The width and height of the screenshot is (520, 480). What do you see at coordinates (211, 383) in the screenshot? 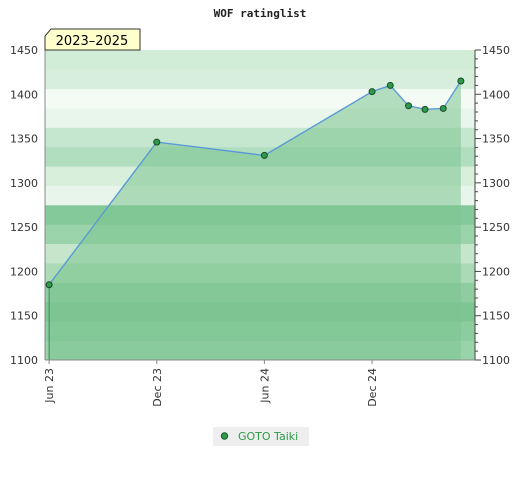
I see `x-axis-labels: Jun 23 Dec 23 Jun 24 Dec 24` at bounding box center [211, 383].